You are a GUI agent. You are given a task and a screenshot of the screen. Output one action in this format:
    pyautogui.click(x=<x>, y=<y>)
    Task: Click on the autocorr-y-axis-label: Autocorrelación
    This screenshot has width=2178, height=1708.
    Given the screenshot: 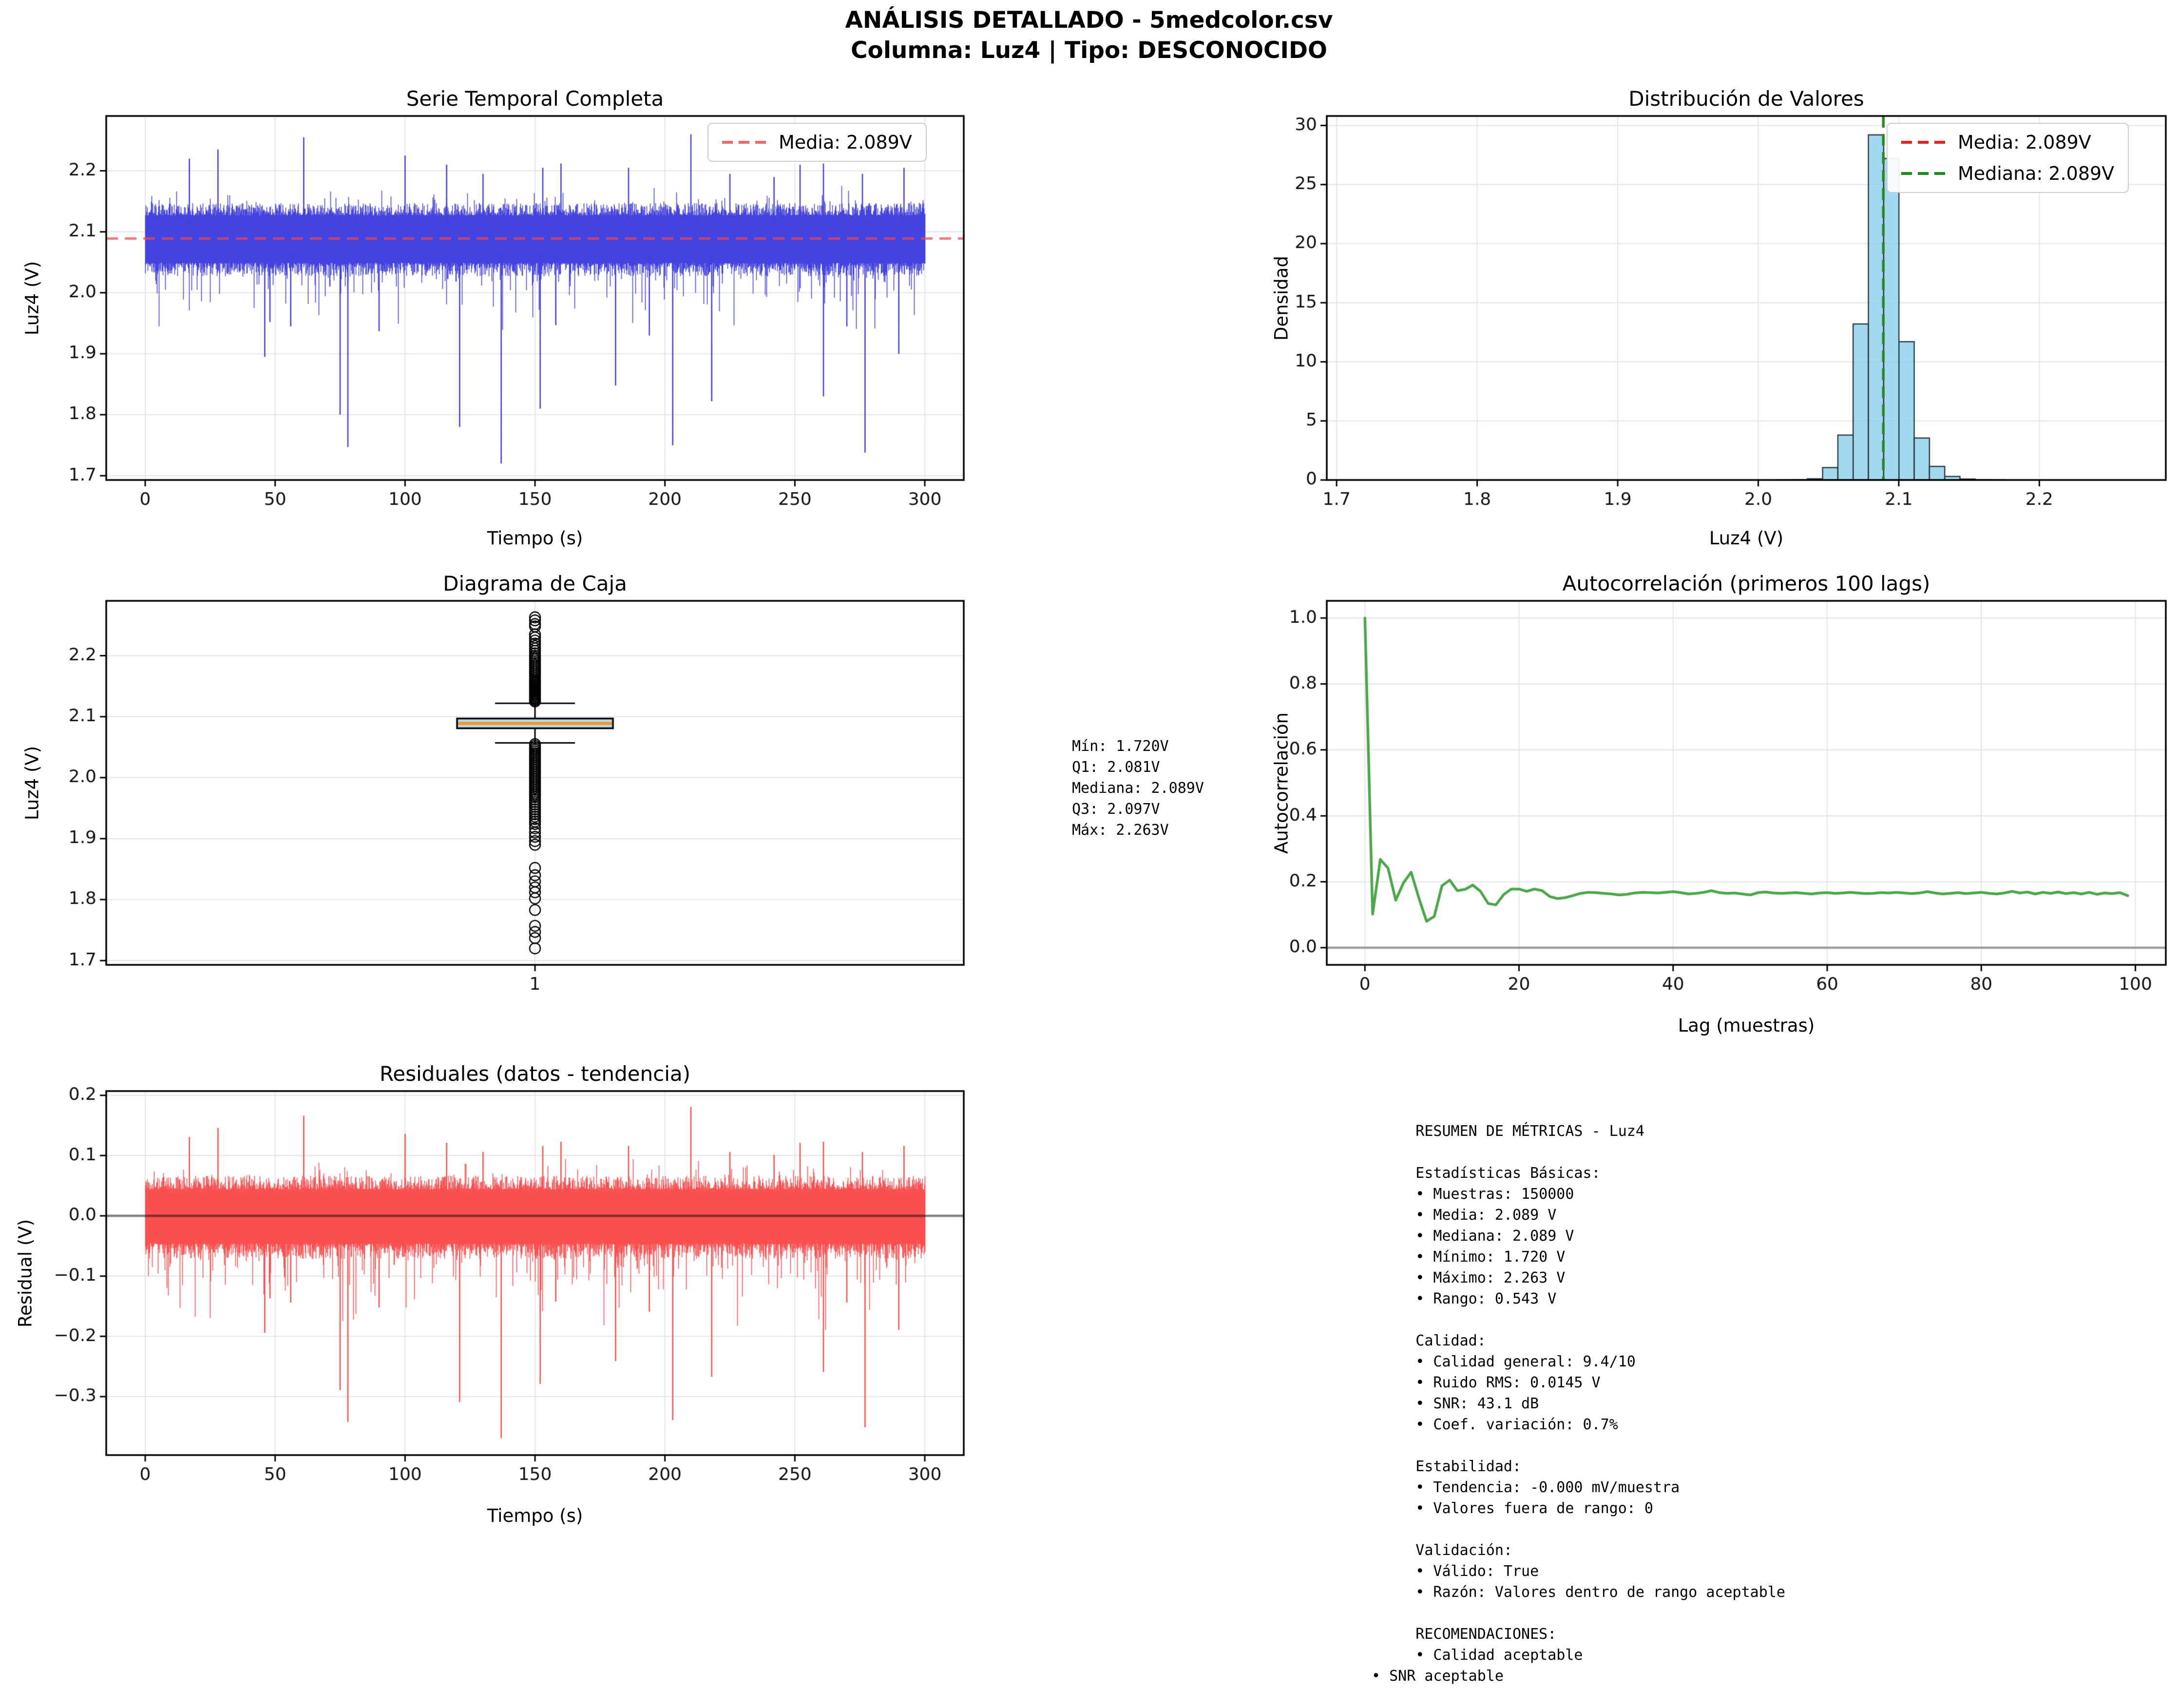 What is the action you would take?
    pyautogui.click(x=1282, y=783)
    